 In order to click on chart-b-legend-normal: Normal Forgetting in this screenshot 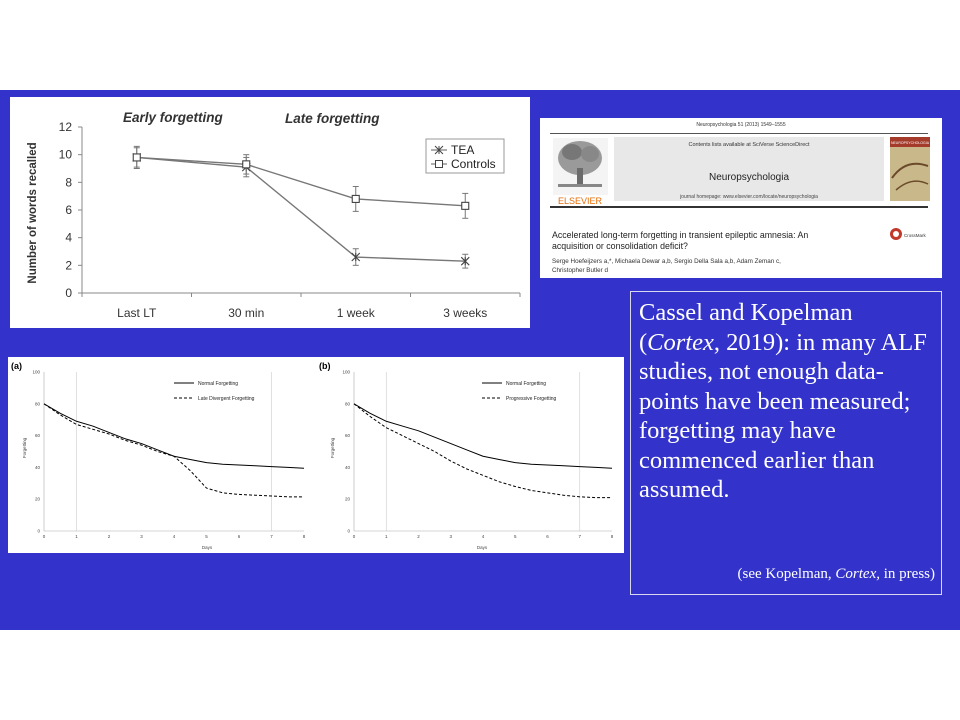, I will do `click(526, 384)`.